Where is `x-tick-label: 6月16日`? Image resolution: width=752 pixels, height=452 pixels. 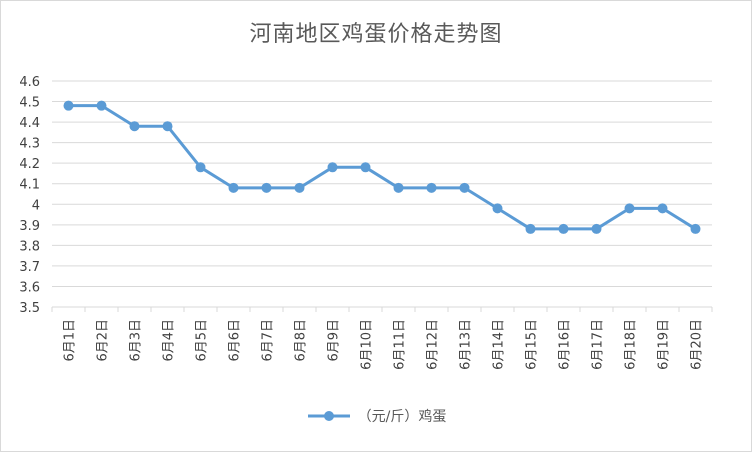
x-tick-label: 6月16日 is located at coordinates (565, 344).